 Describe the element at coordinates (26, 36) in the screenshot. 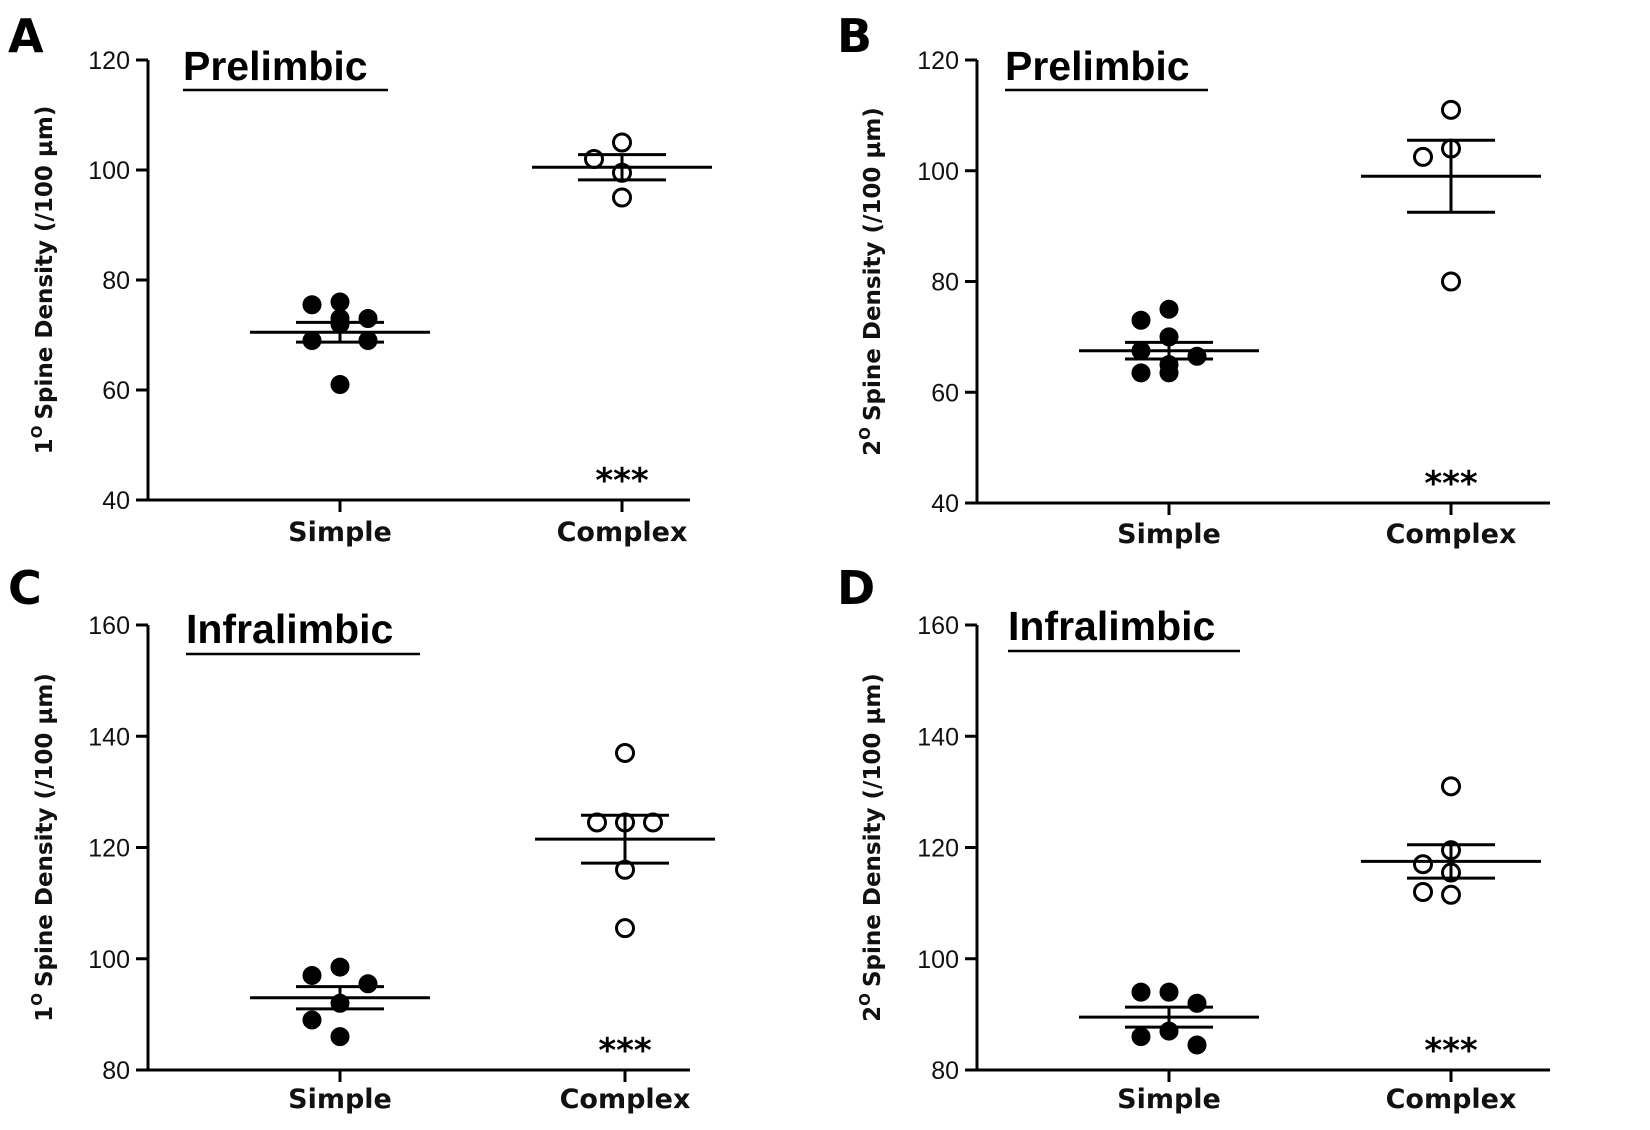

I see `panel-letter: A` at that location.